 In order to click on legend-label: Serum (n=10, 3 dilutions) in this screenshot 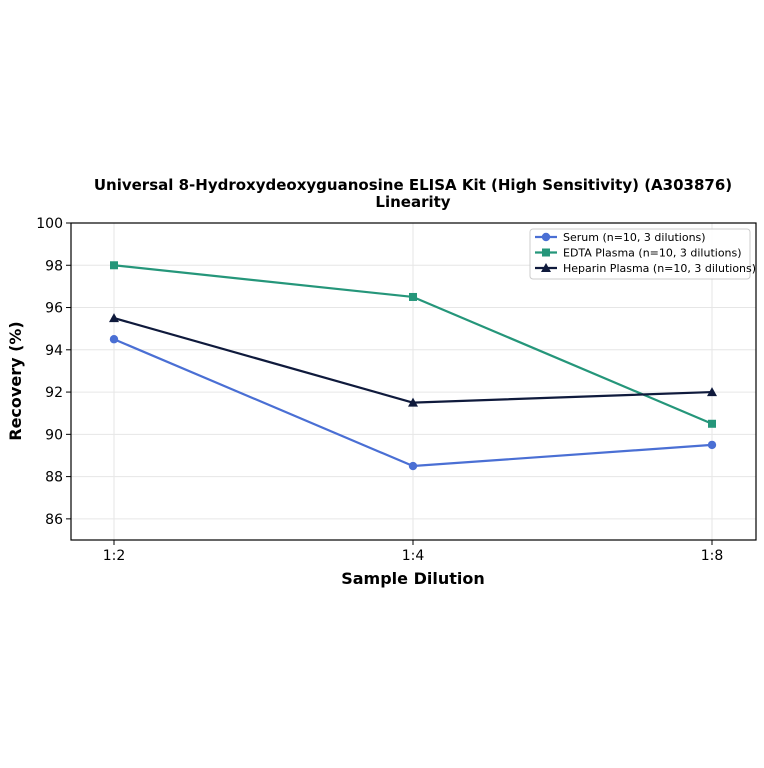, I will do `click(634, 237)`.